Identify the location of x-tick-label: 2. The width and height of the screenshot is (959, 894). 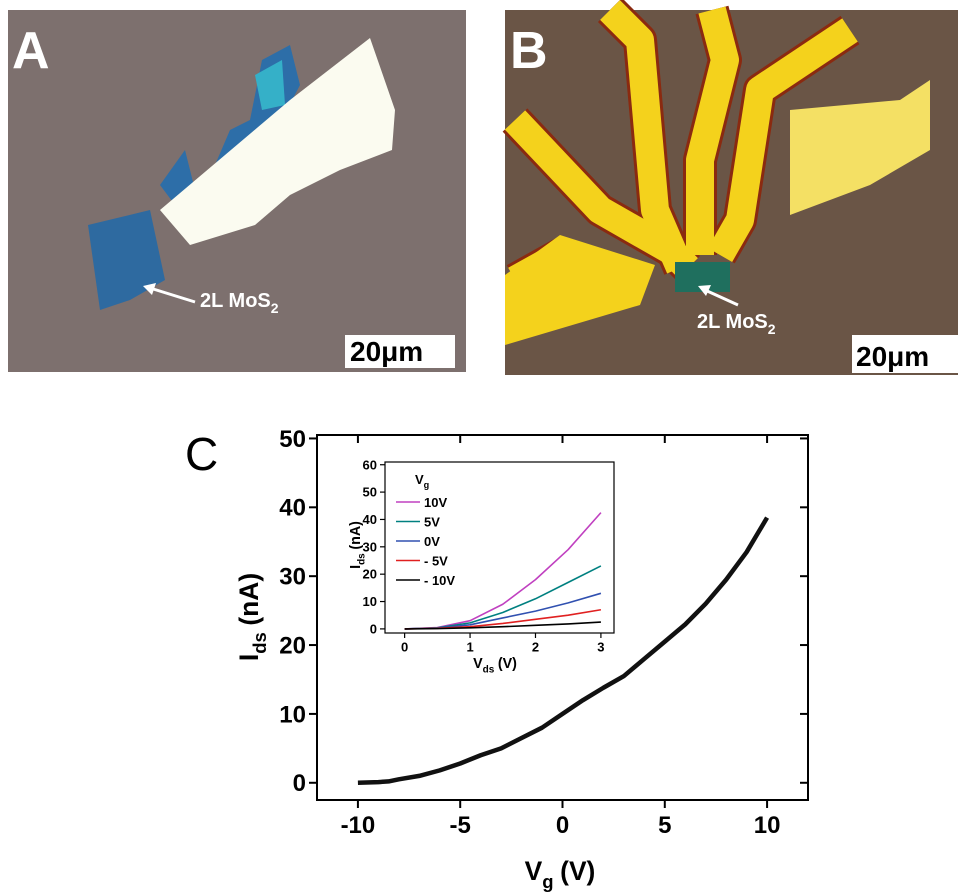
(535, 647).